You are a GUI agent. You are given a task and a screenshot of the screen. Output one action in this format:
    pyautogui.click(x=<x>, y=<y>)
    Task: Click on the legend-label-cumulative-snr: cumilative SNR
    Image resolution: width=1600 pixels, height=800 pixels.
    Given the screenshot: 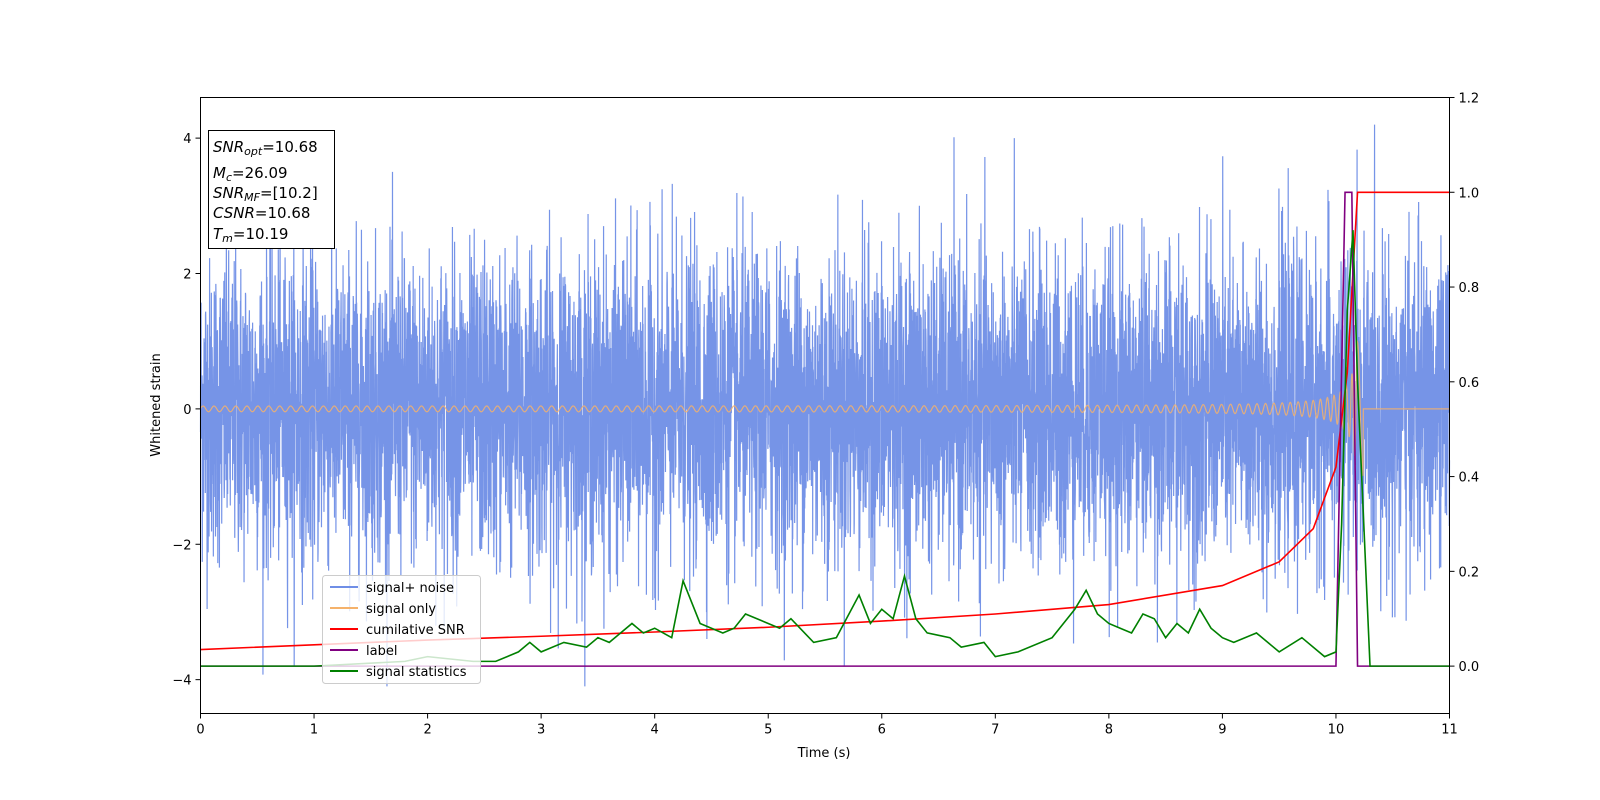 What is the action you would take?
    pyautogui.click(x=415, y=630)
    